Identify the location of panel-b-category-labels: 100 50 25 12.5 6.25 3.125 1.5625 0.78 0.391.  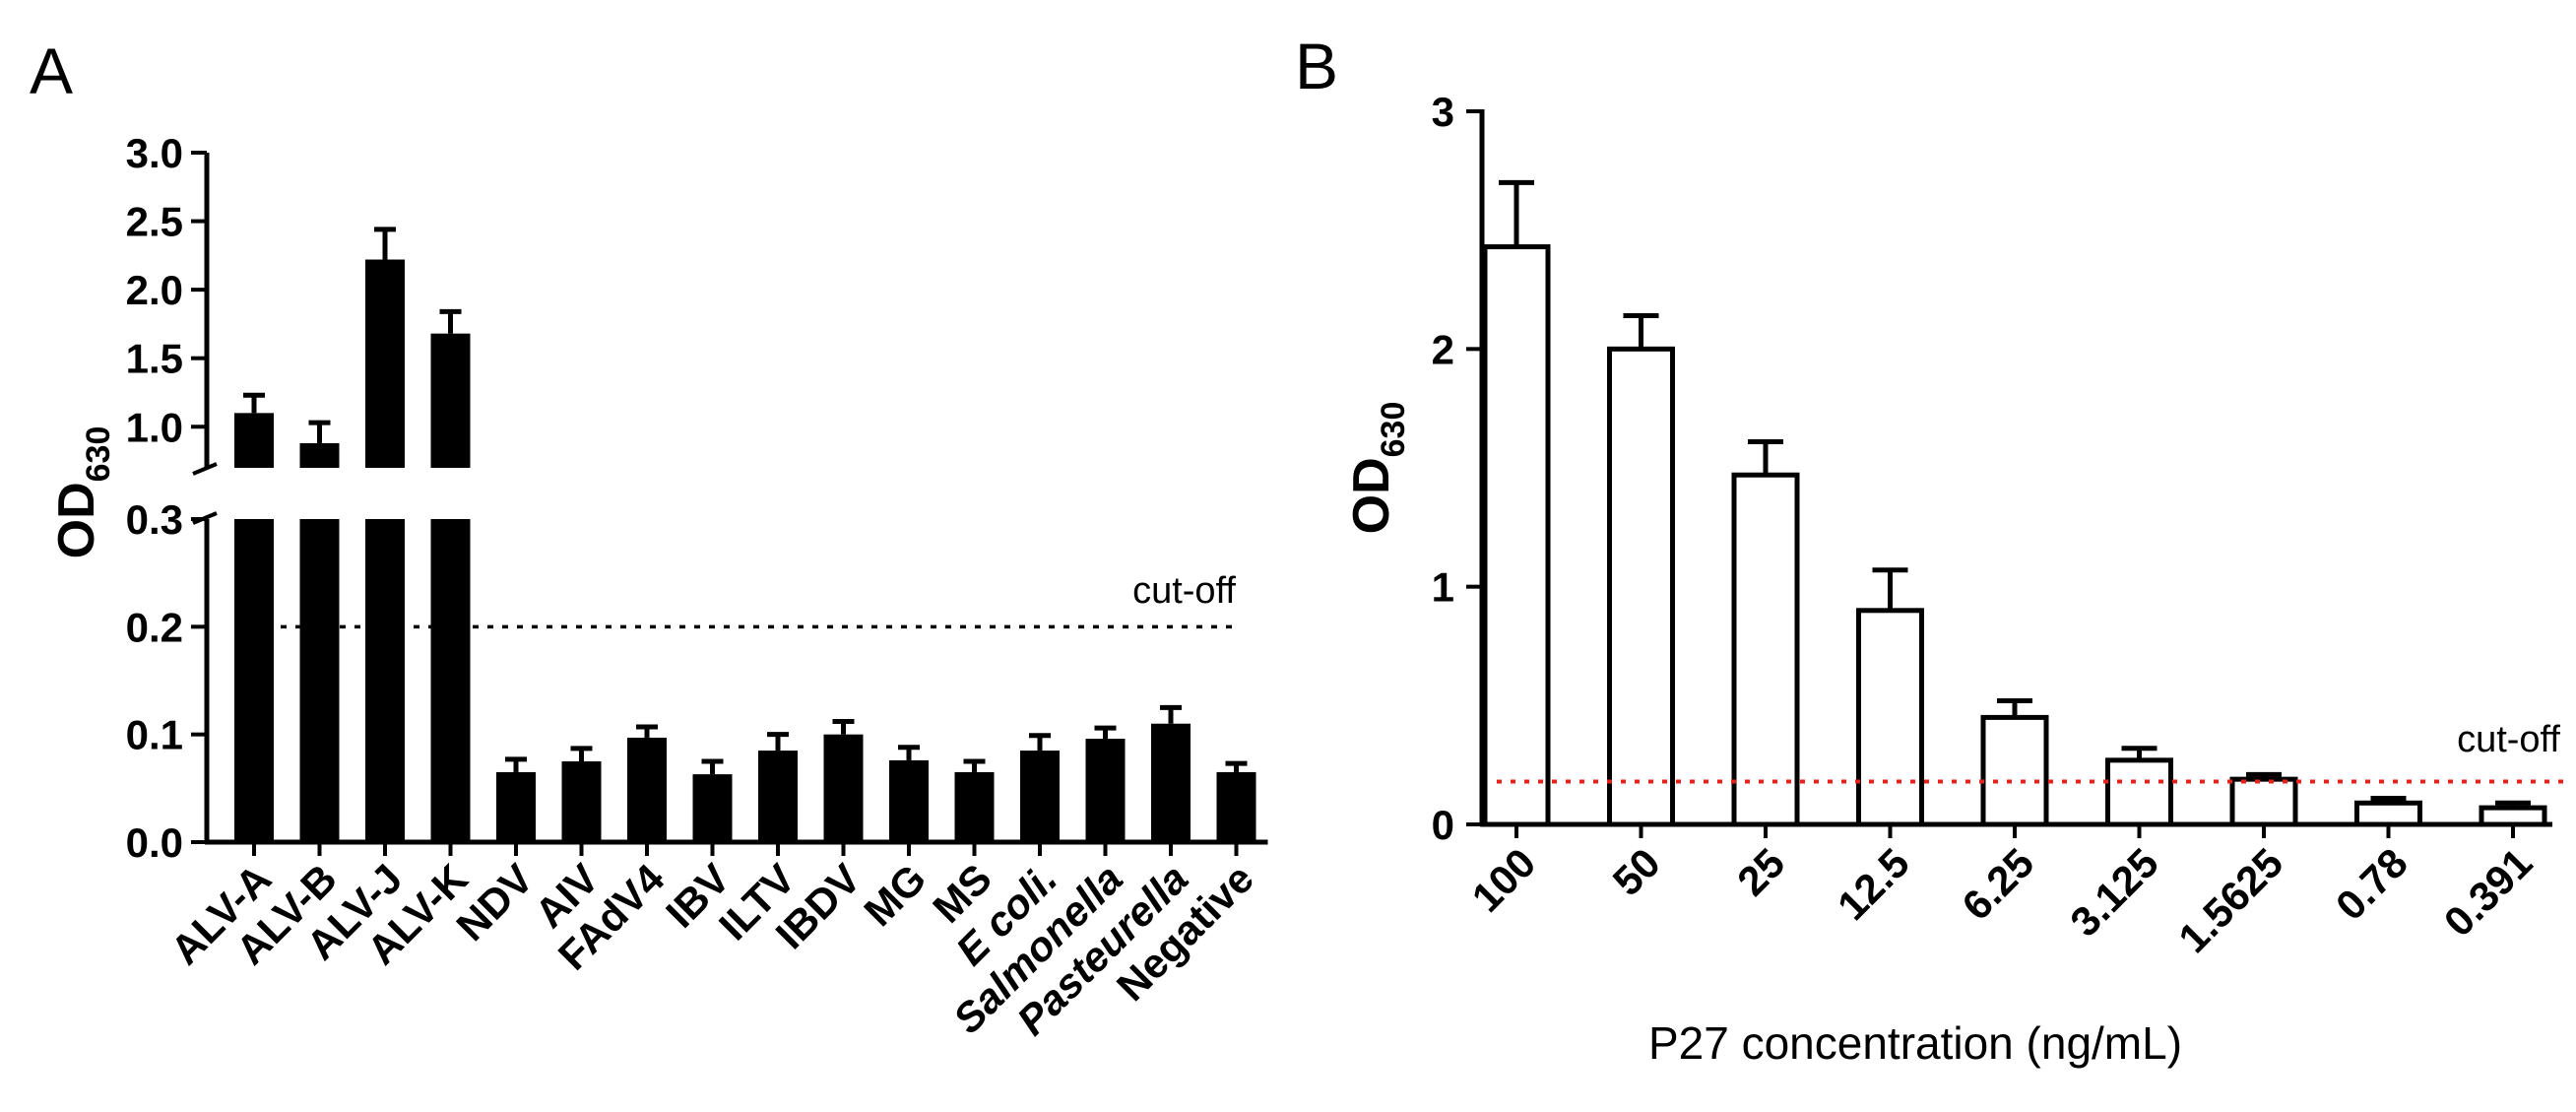
(2002, 900).